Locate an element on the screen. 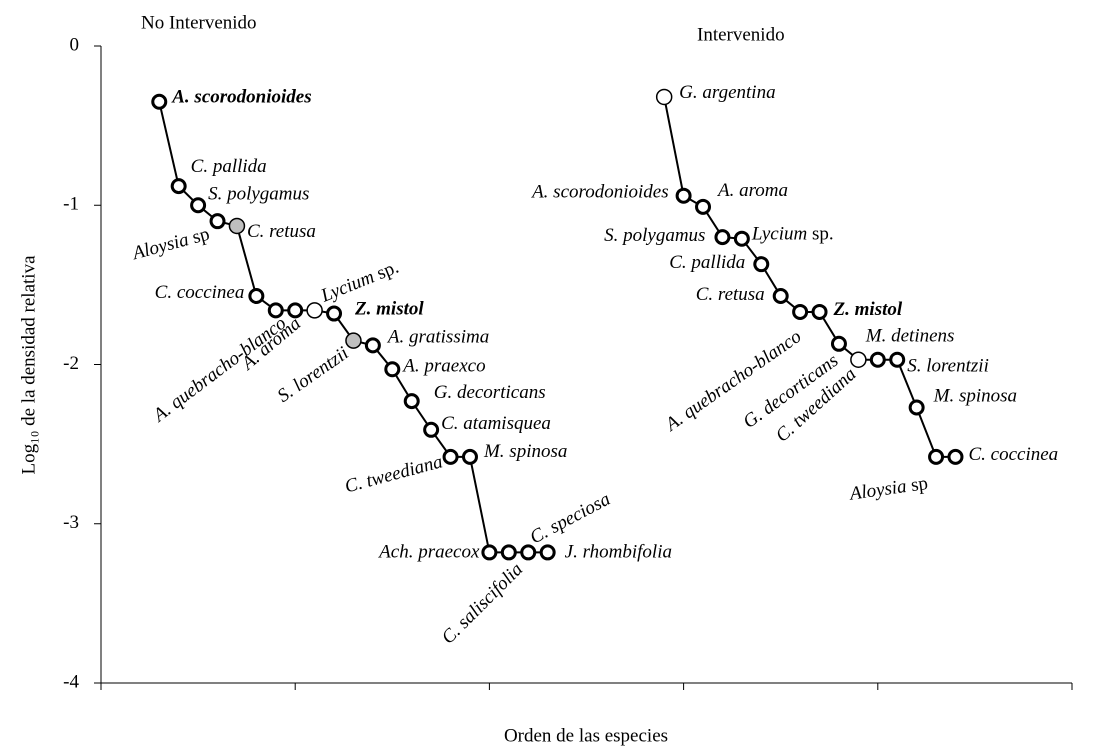  point-label: A. gratissima is located at coordinates (437, 337).